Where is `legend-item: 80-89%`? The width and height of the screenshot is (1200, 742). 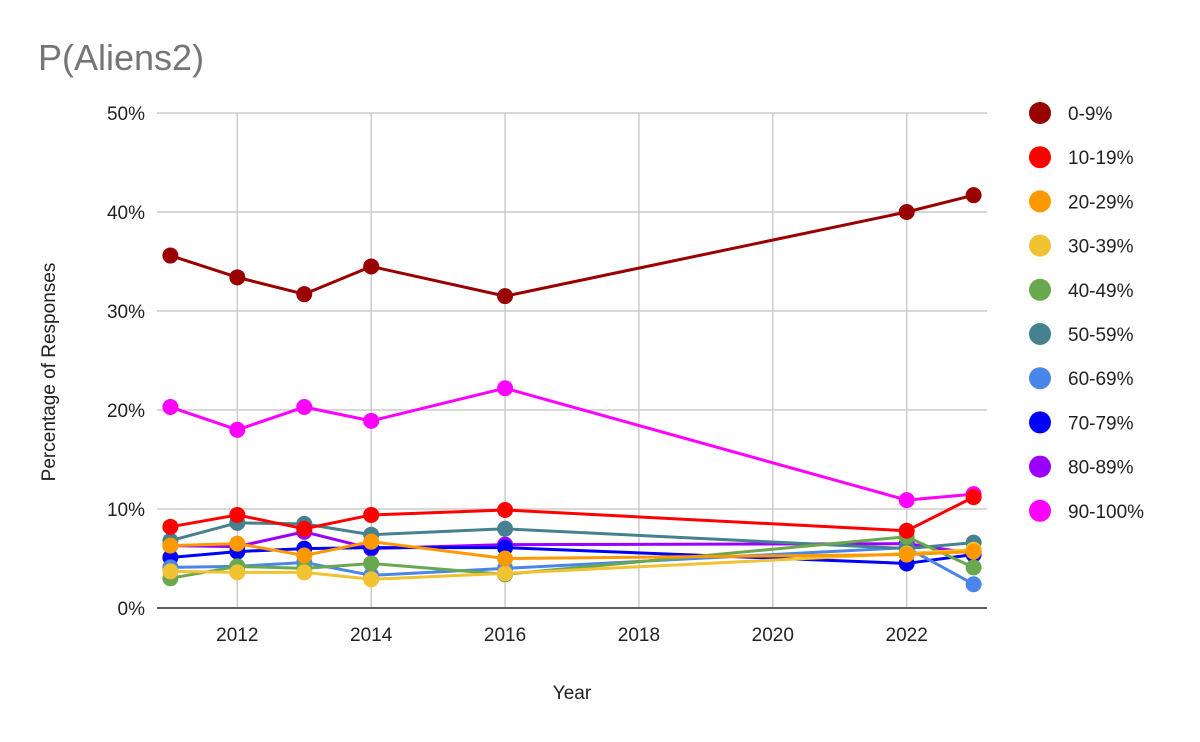
legend-item: 80-89% is located at coordinates (1081, 467).